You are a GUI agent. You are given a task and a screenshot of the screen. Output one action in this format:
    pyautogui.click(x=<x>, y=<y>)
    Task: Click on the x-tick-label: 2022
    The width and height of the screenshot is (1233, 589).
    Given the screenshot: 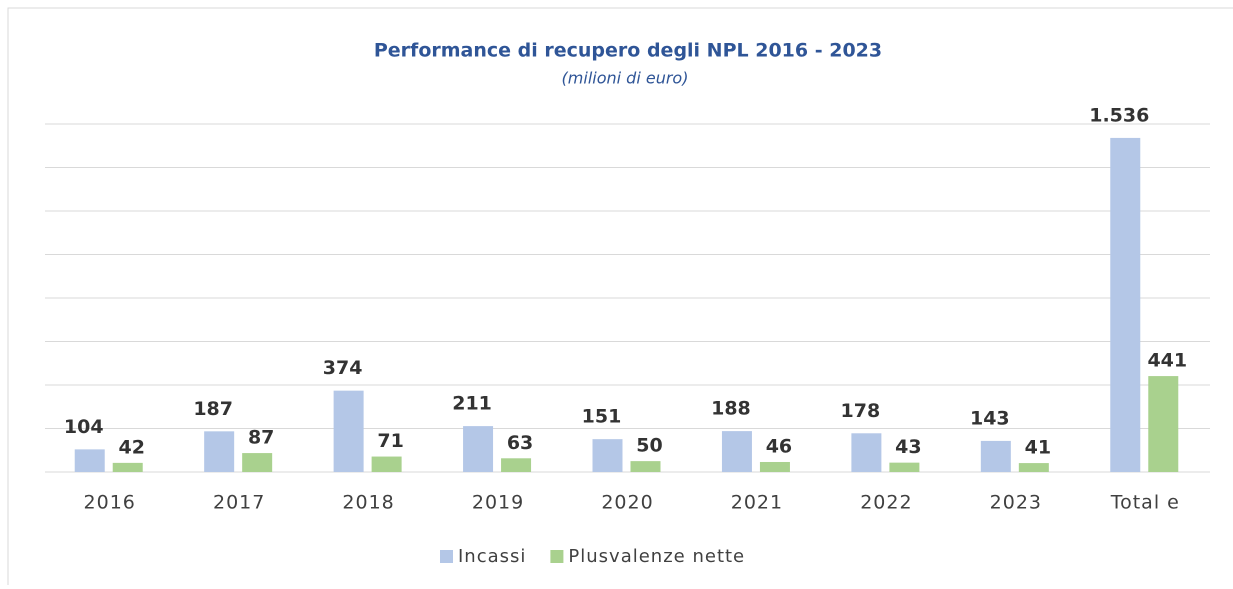 What is the action you would take?
    pyautogui.click(x=886, y=503)
    